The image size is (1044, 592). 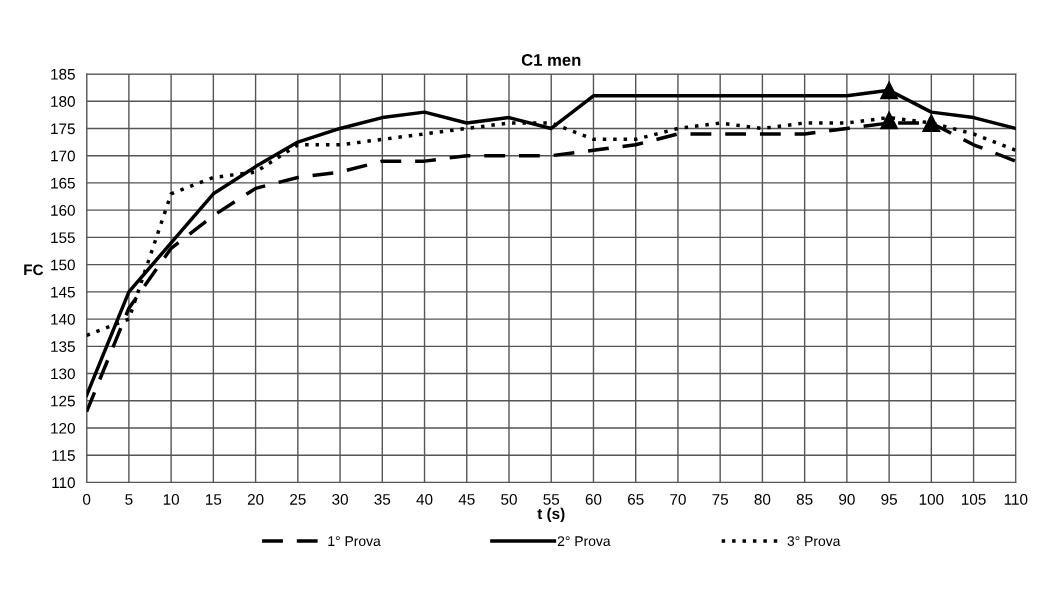 What do you see at coordinates (255, 499) in the screenshot?
I see `x-tick-label: 20` at bounding box center [255, 499].